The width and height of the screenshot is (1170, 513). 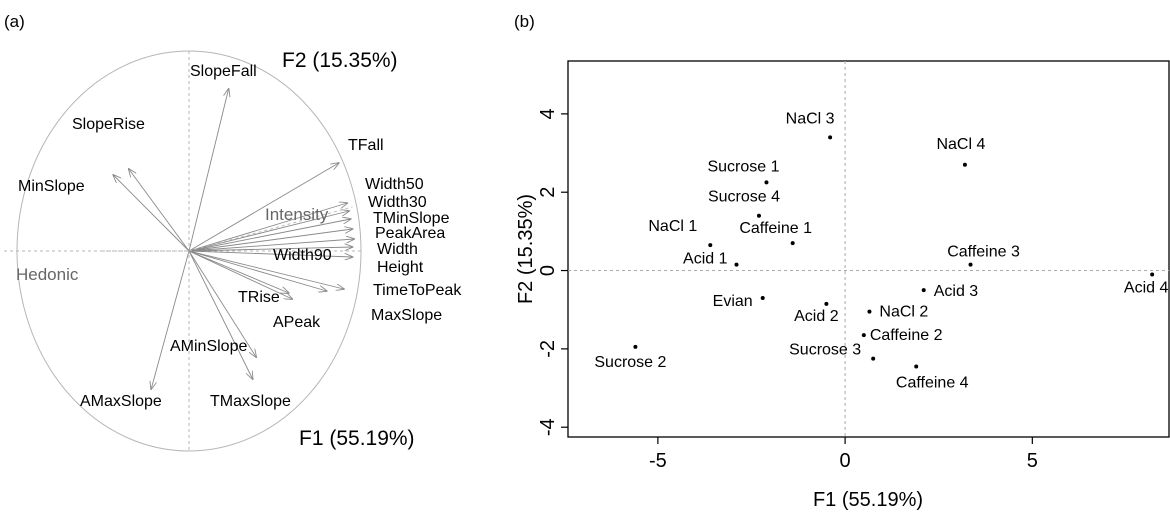 I want to click on vector-label-width30: Width30, so click(x=397, y=202).